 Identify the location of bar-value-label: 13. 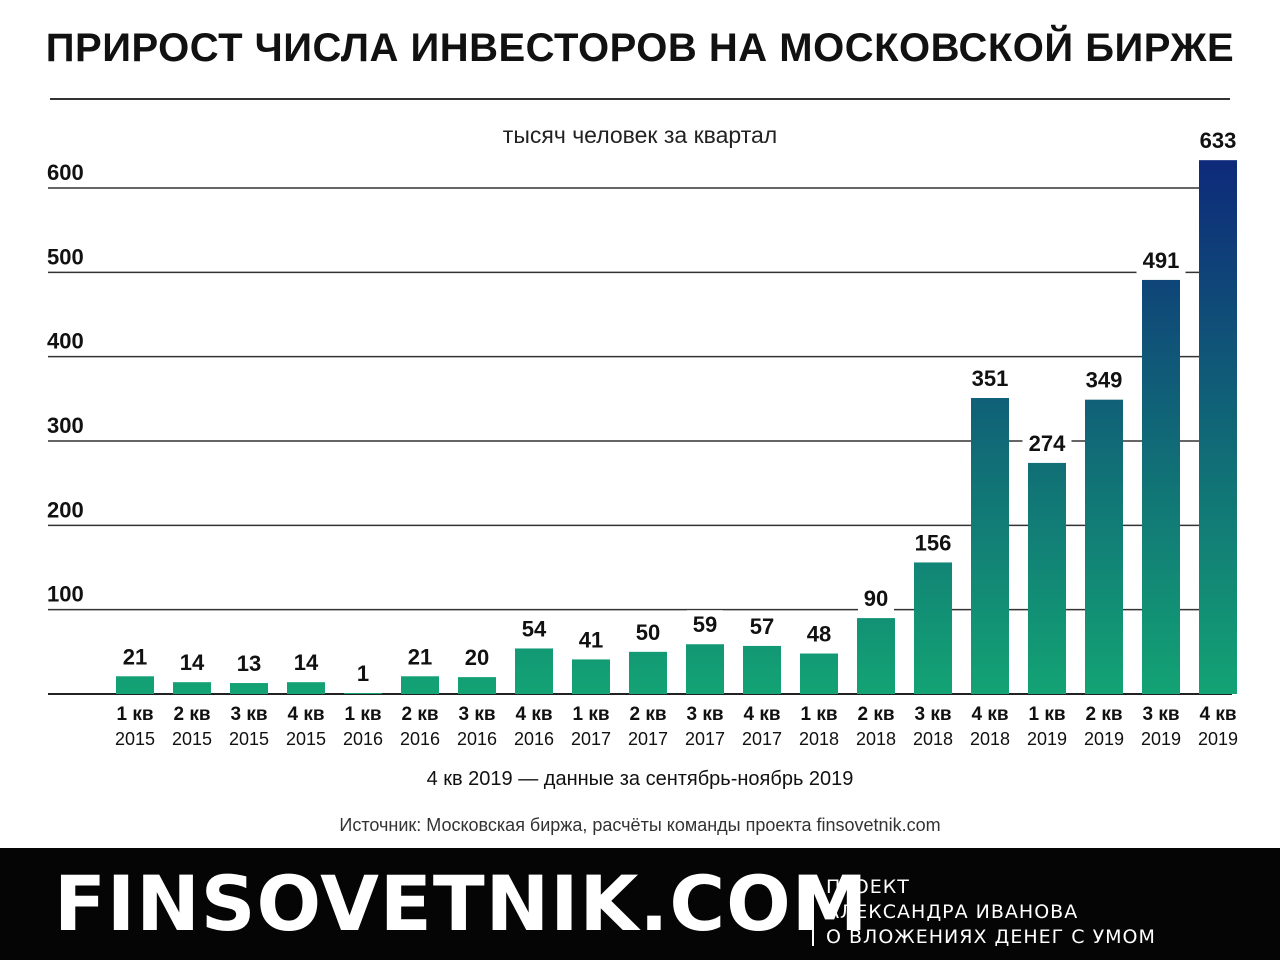
(249, 663).